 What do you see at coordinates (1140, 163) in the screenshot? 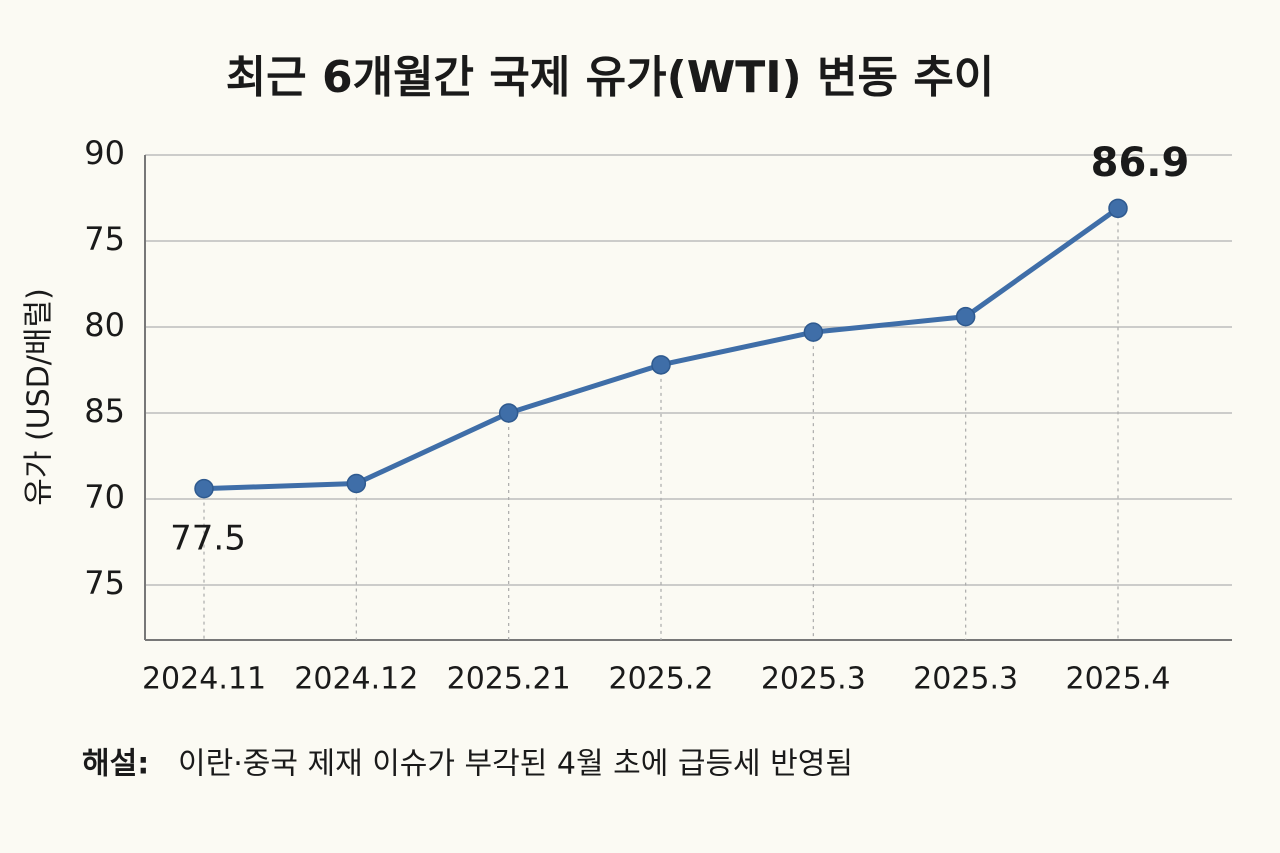
I see `annotation: 86.9` at bounding box center [1140, 163].